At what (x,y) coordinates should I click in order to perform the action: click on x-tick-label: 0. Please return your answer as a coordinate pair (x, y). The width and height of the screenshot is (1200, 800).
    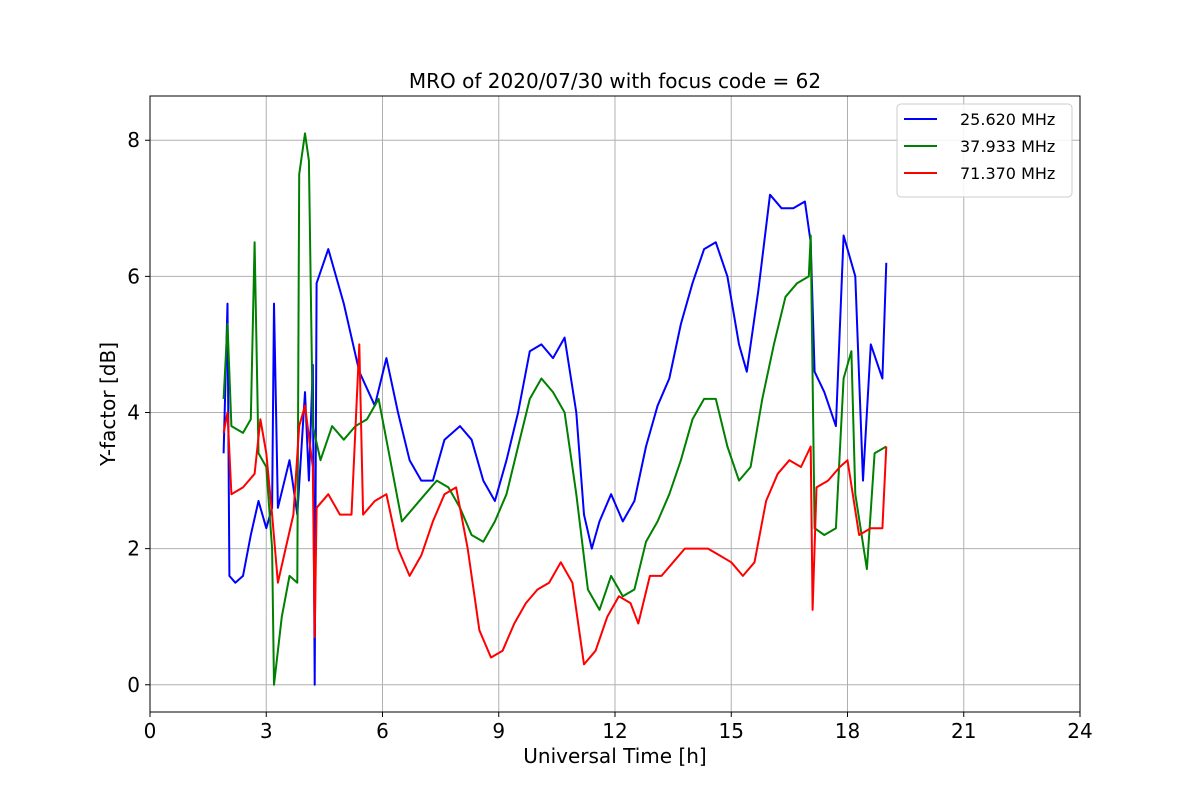
    Looking at the image, I should click on (150, 731).